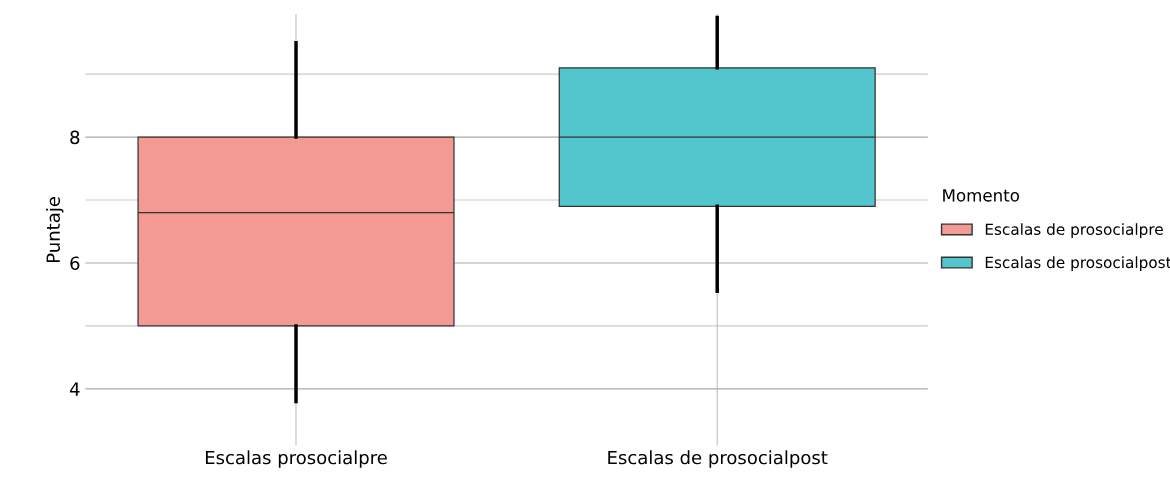 The width and height of the screenshot is (1170, 479). I want to click on y-tick-label: 8, so click(75, 137).